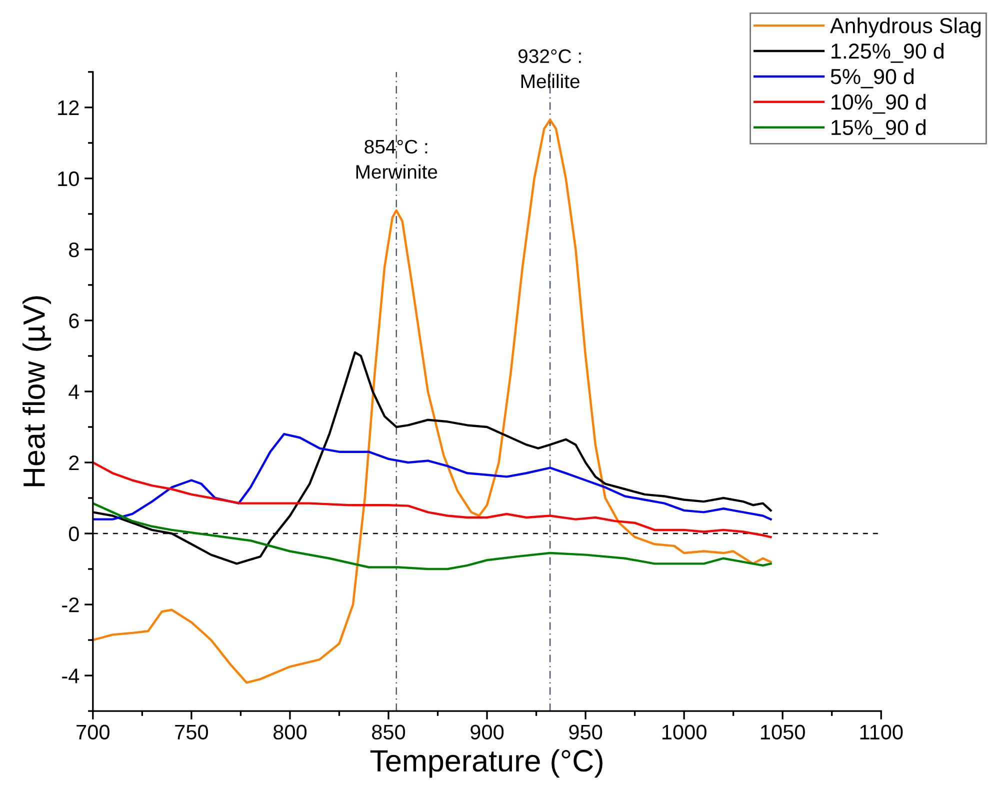  What do you see at coordinates (68, 178) in the screenshot?
I see `y-tick-label: 10` at bounding box center [68, 178].